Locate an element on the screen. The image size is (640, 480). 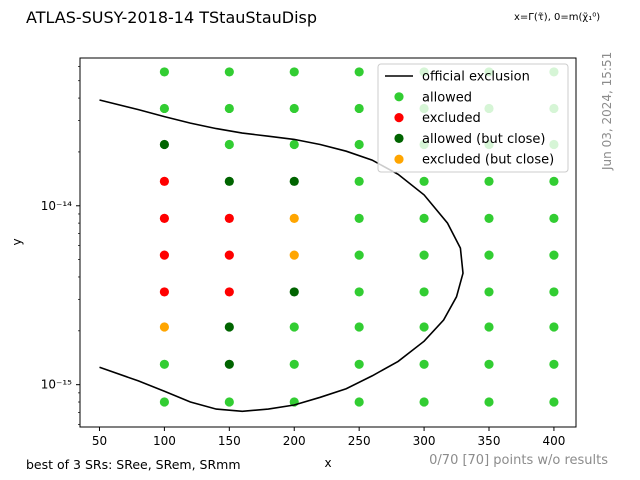
legend-label: excluded (but close) is located at coordinates (488, 160).